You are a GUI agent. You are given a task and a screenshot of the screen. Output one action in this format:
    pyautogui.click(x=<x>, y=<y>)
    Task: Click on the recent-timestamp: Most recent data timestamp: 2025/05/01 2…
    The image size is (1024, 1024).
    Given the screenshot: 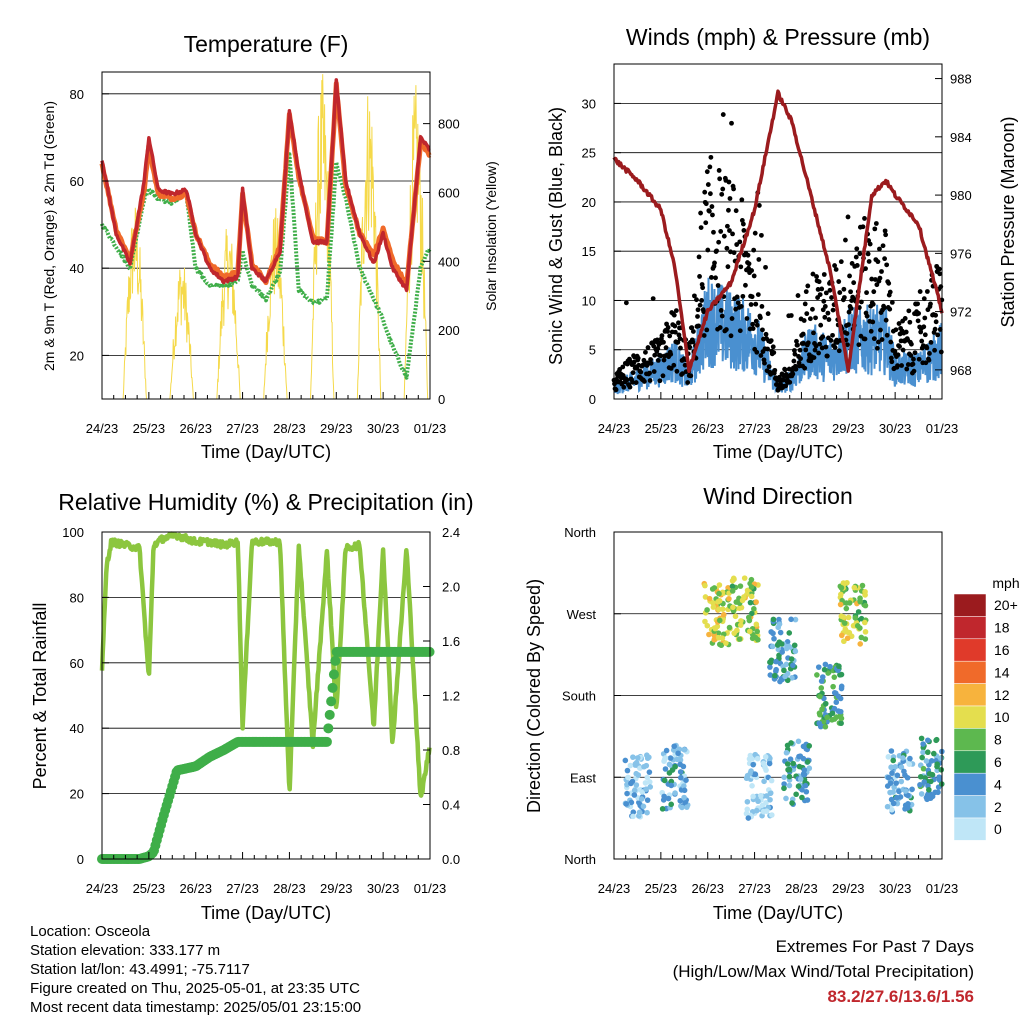 What is the action you would take?
    pyautogui.click(x=196, y=1007)
    